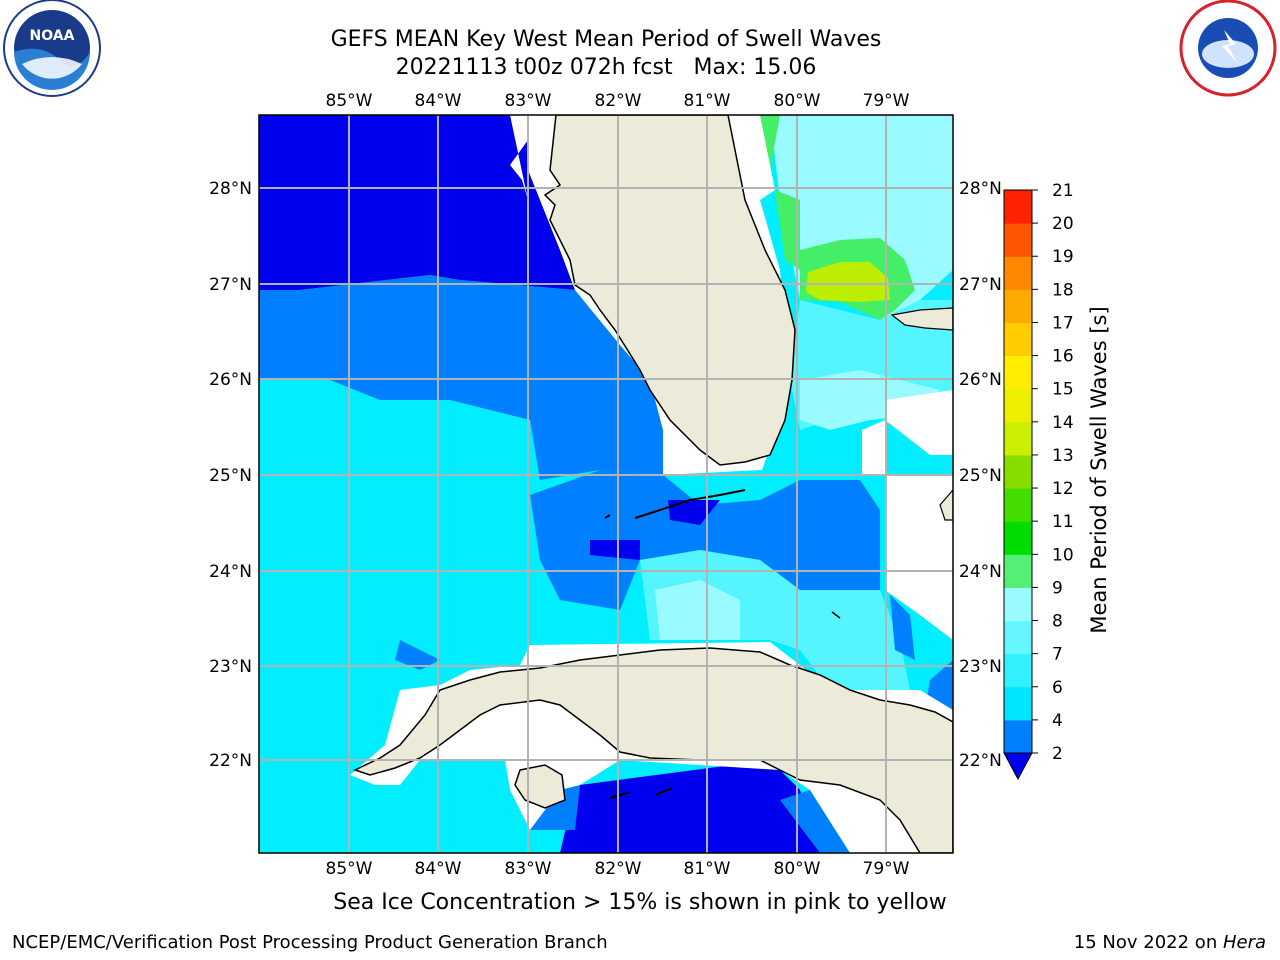 The height and width of the screenshot is (960, 1280). What do you see at coordinates (886, 101) in the screenshot?
I see `lon-label-top: 79°W` at bounding box center [886, 101].